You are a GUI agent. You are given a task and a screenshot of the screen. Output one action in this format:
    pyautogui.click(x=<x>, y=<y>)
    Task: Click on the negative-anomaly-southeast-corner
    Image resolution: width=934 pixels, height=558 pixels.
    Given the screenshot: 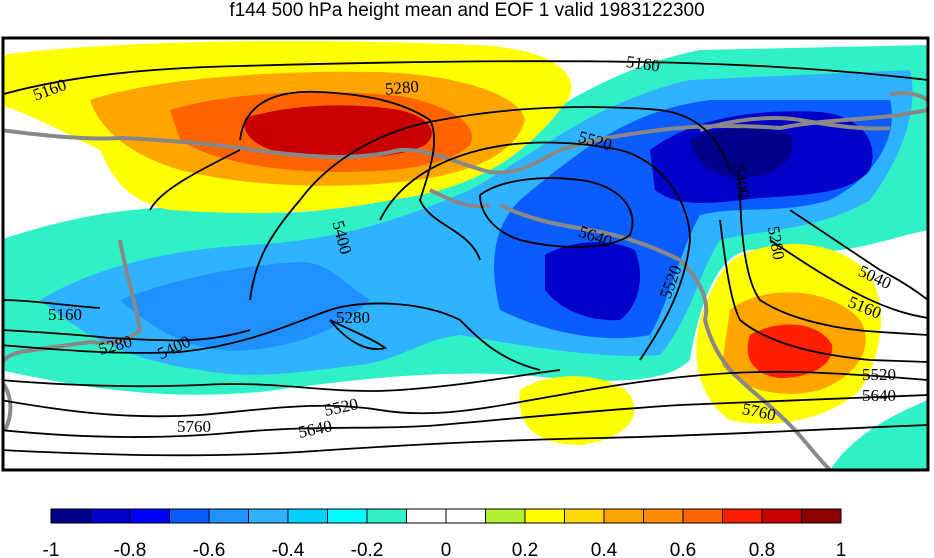 What is the action you would take?
    pyautogui.click(x=879, y=435)
    